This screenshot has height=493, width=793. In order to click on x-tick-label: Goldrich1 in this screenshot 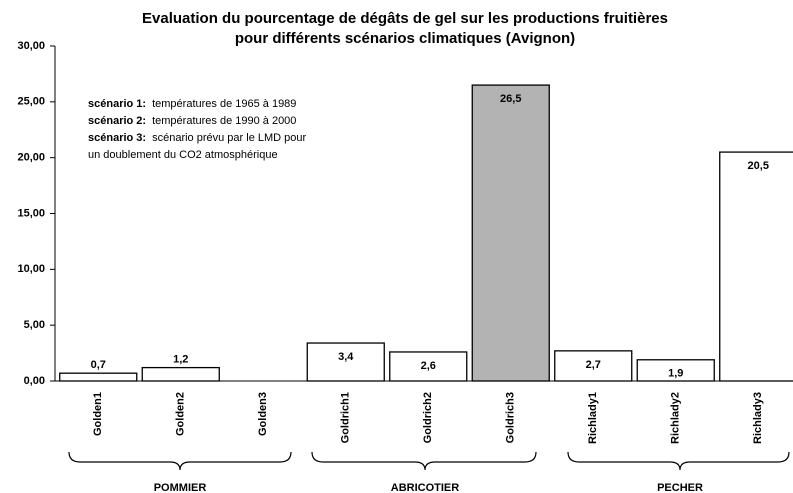, I will do `click(346, 417)`.